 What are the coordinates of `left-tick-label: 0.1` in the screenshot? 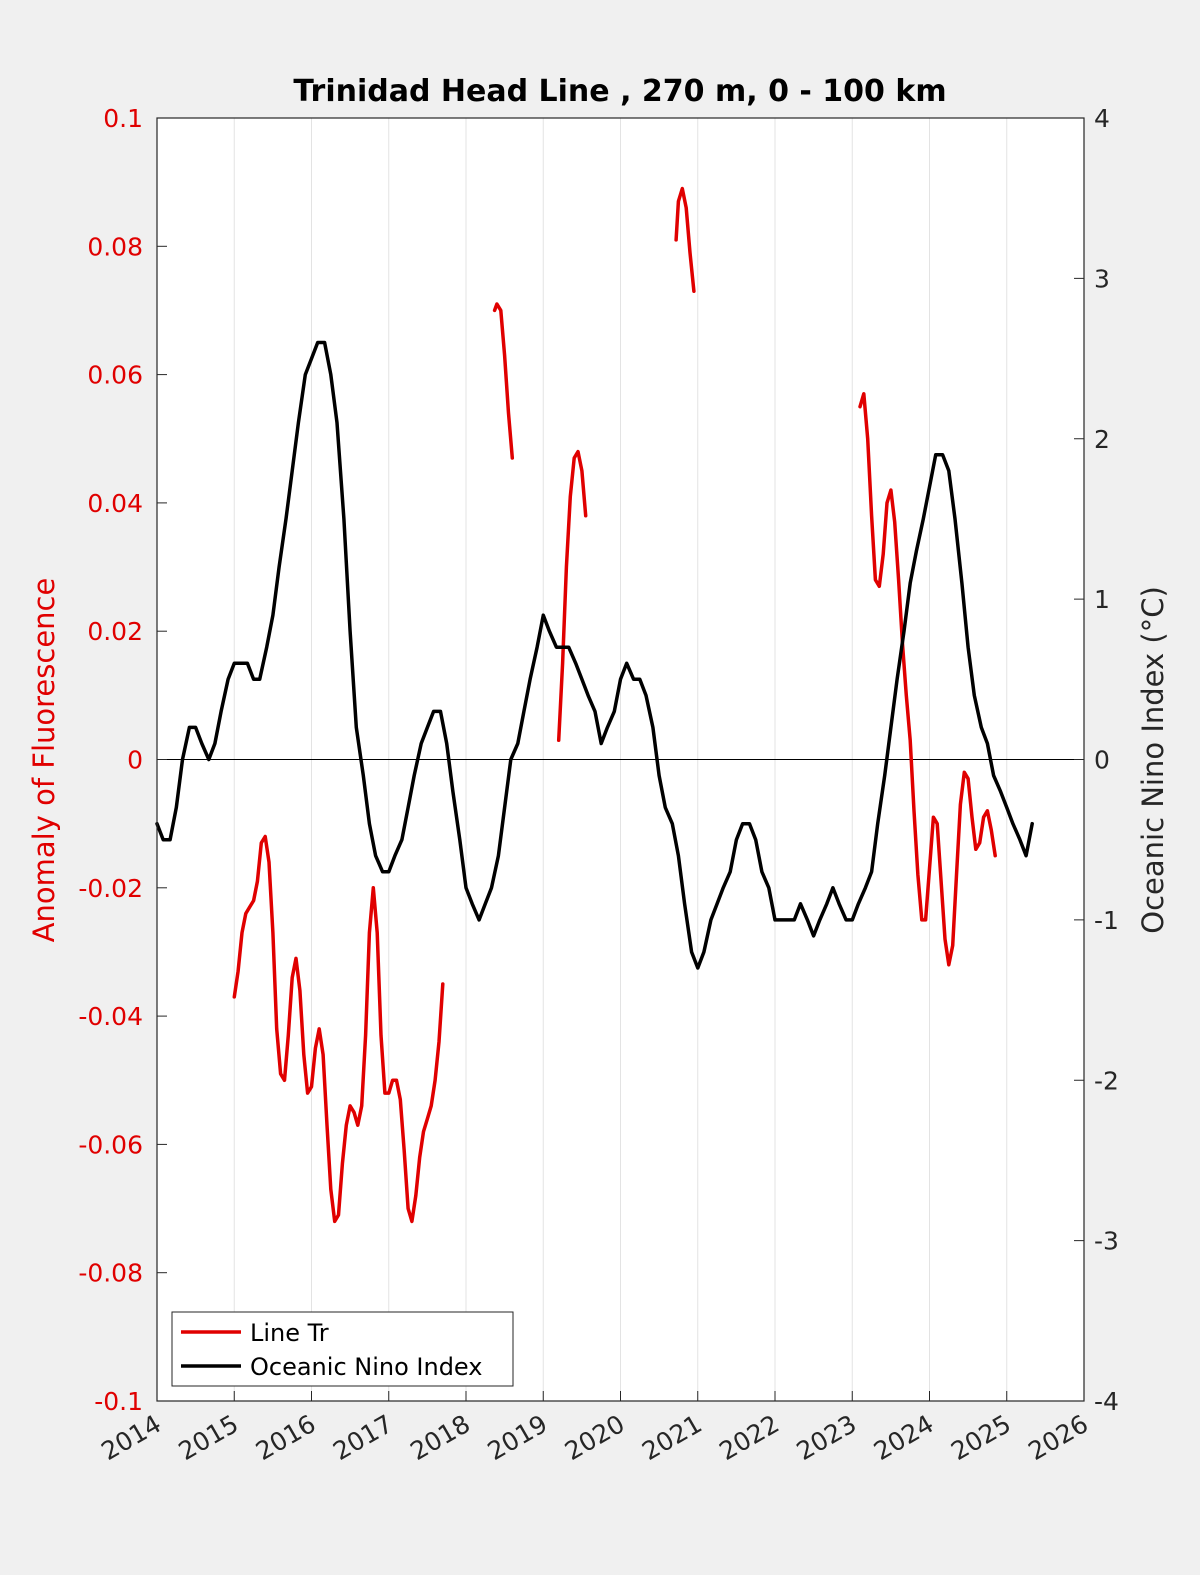 It's located at (123, 118).